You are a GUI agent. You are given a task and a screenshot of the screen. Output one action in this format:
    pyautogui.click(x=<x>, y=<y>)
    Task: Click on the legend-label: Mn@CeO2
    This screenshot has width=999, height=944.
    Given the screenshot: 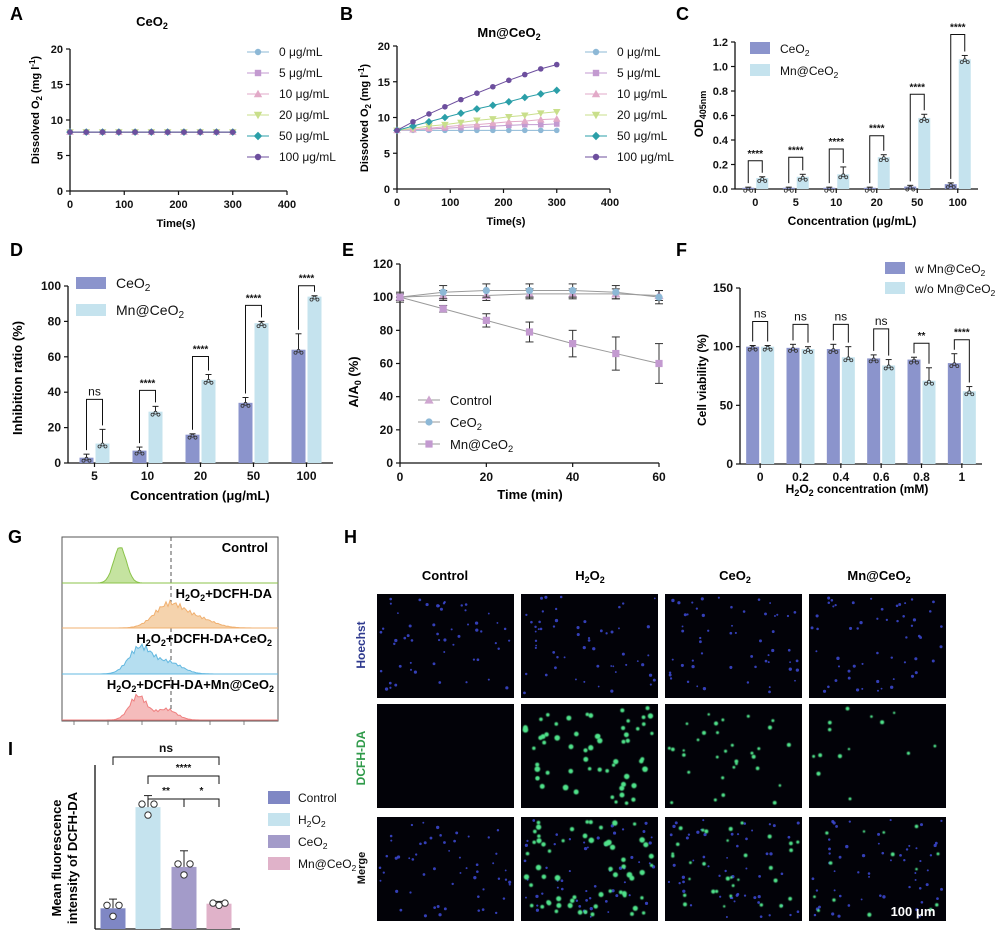 What is the action you would take?
    pyautogui.click(x=327, y=865)
    